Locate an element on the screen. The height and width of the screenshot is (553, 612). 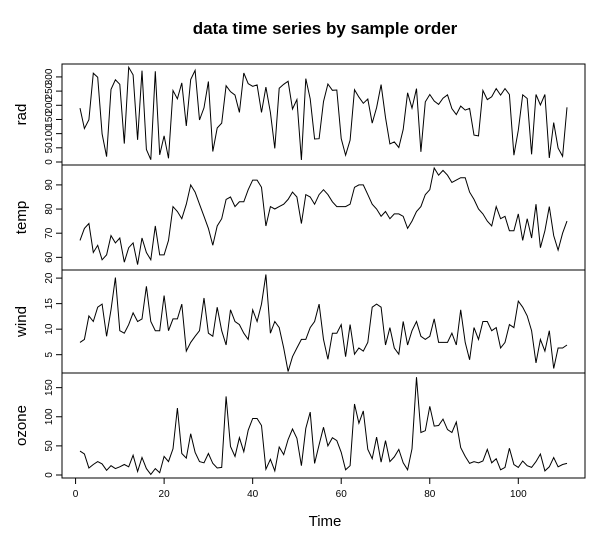
x-tick-label: 0 is located at coordinates (76, 494).